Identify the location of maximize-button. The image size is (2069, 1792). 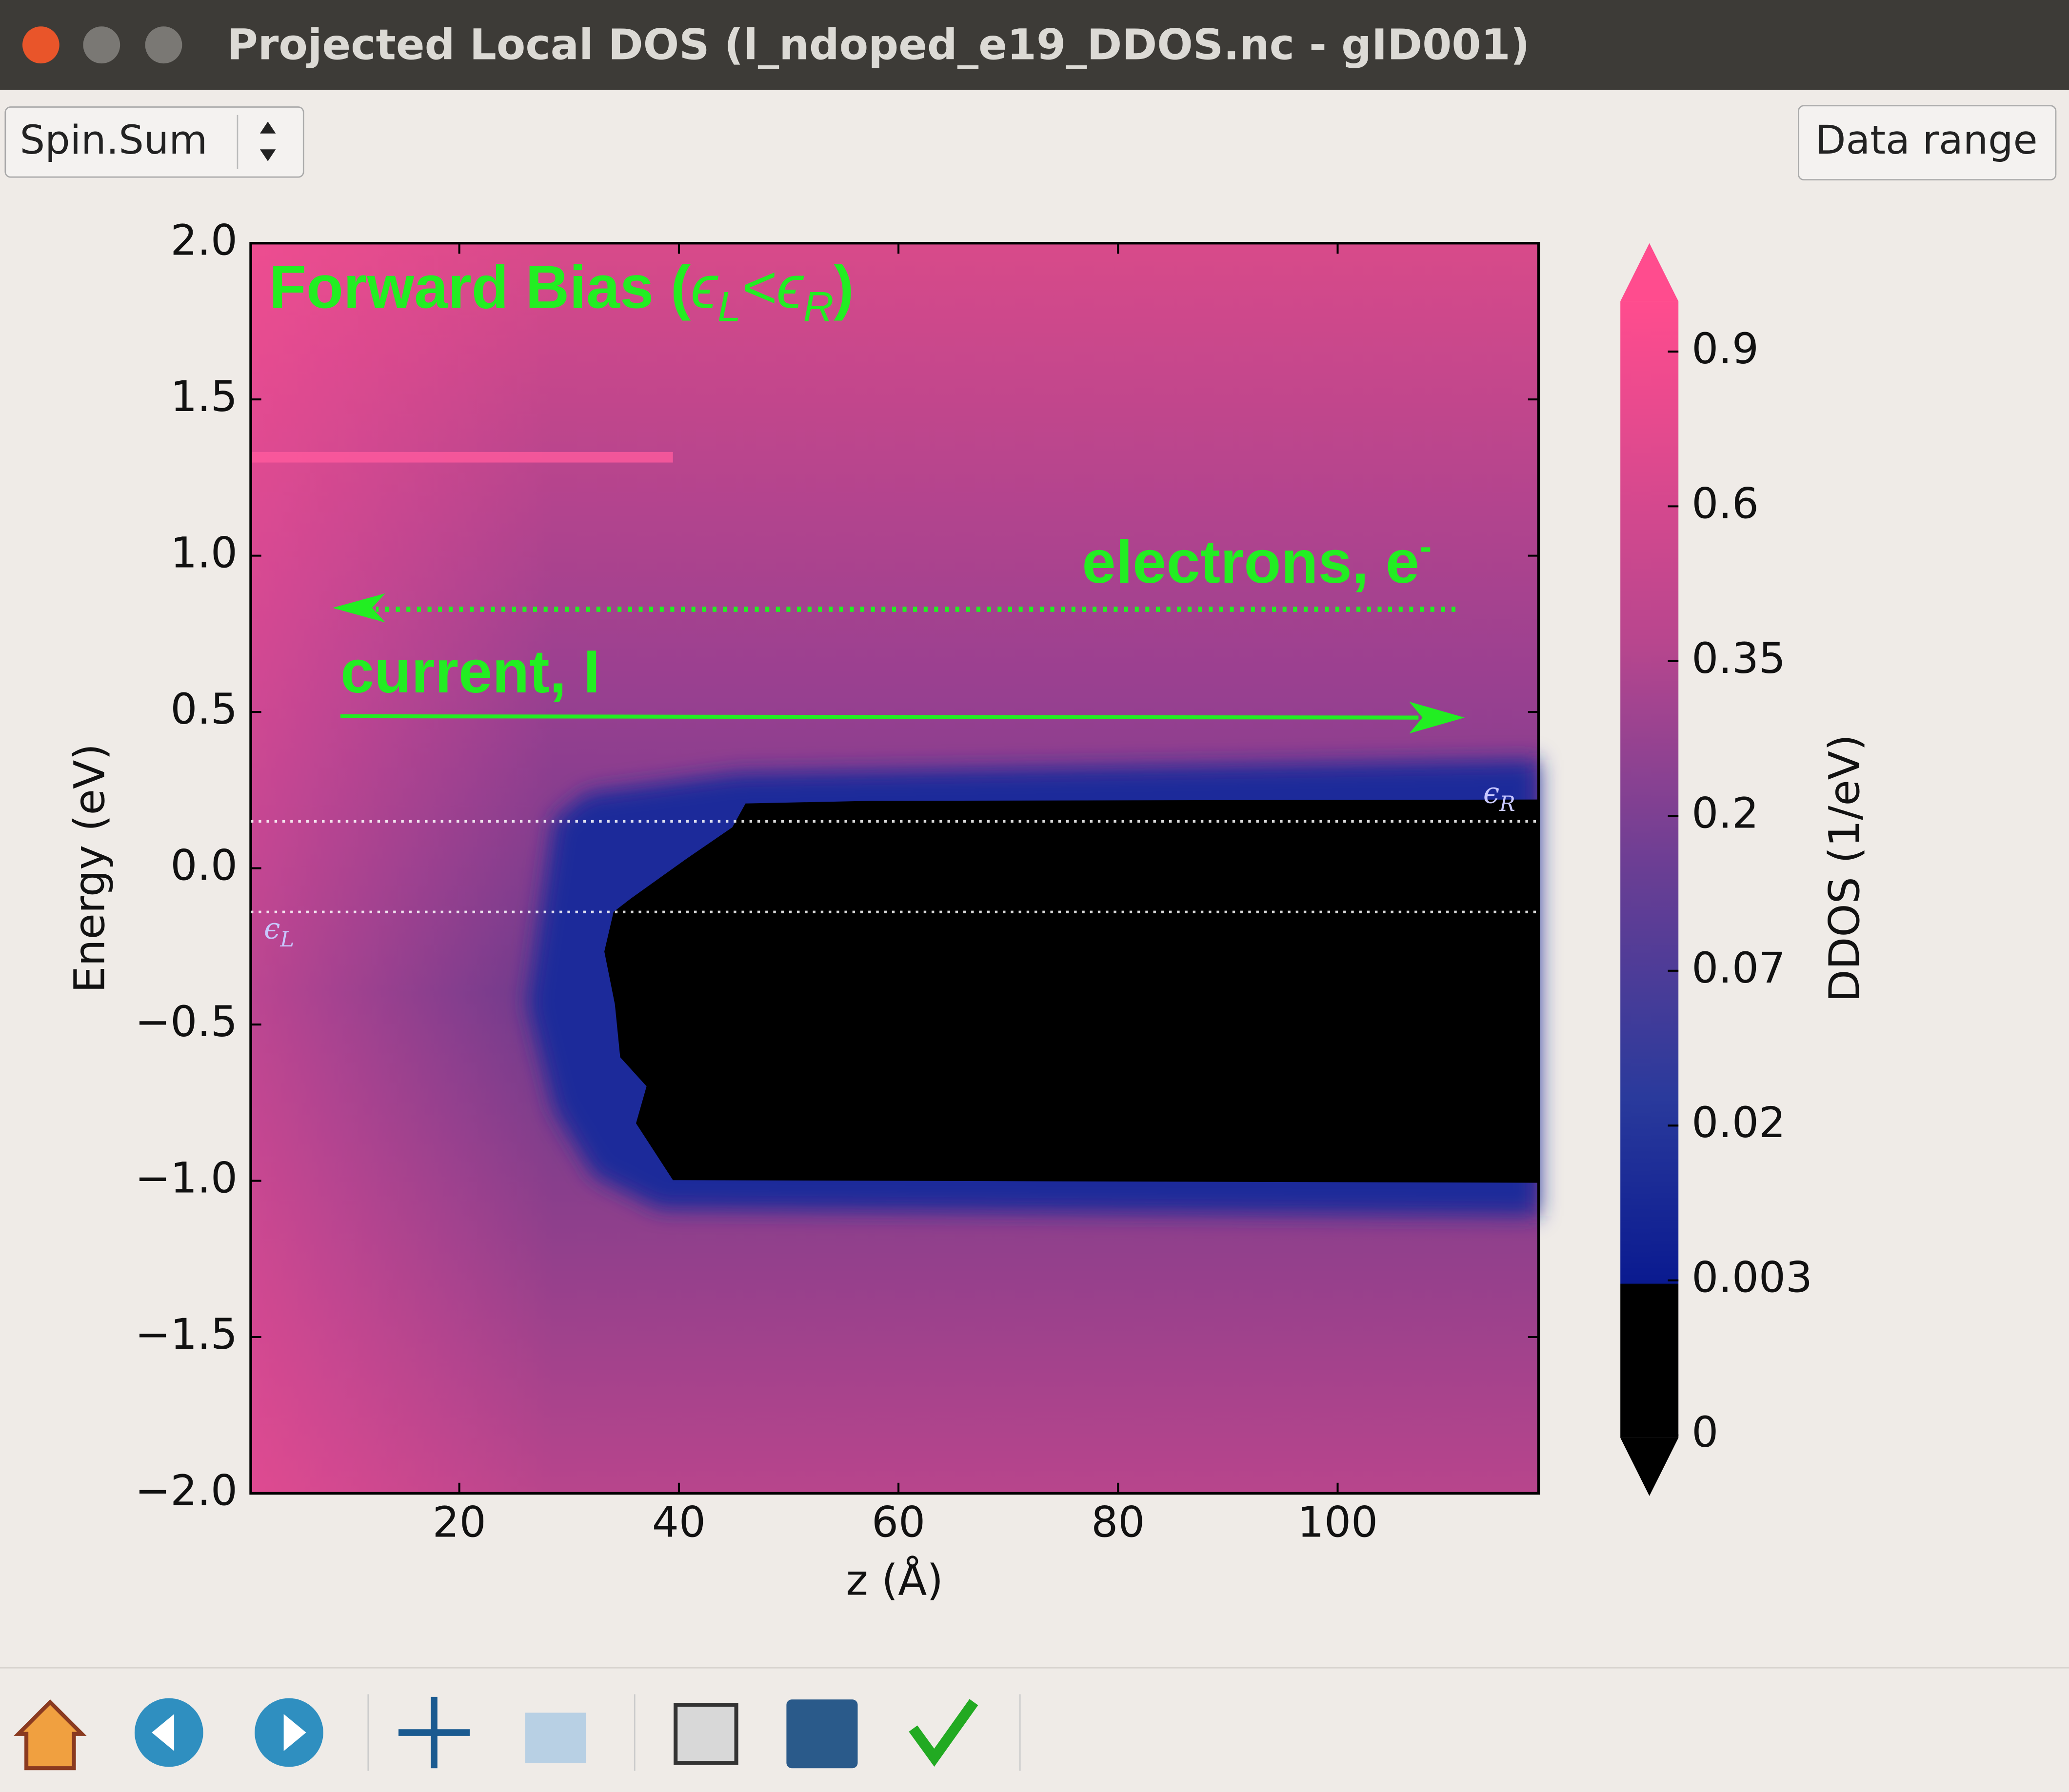
(163, 45).